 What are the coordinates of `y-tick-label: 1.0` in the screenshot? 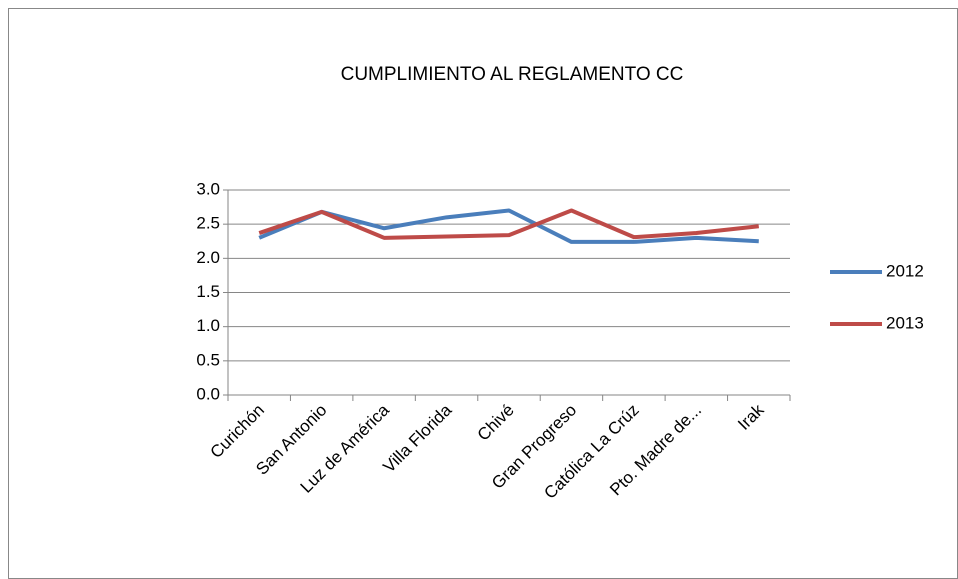 It's located at (208, 325).